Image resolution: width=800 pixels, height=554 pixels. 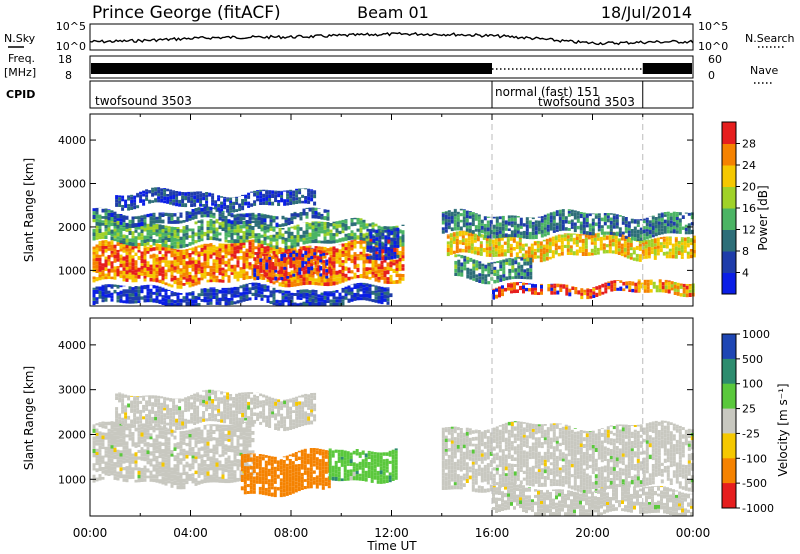 What do you see at coordinates (667, 68) in the screenshot?
I see `freq-band-right` at bounding box center [667, 68].